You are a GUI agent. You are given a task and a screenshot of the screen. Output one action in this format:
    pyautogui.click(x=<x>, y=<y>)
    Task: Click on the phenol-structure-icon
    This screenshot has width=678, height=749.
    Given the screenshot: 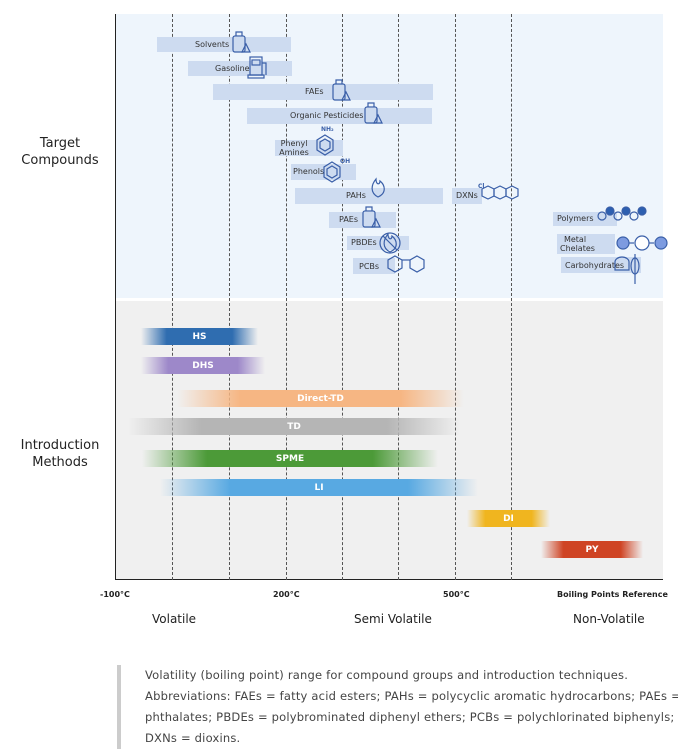 What is the action you would take?
    pyautogui.click(x=332, y=172)
    